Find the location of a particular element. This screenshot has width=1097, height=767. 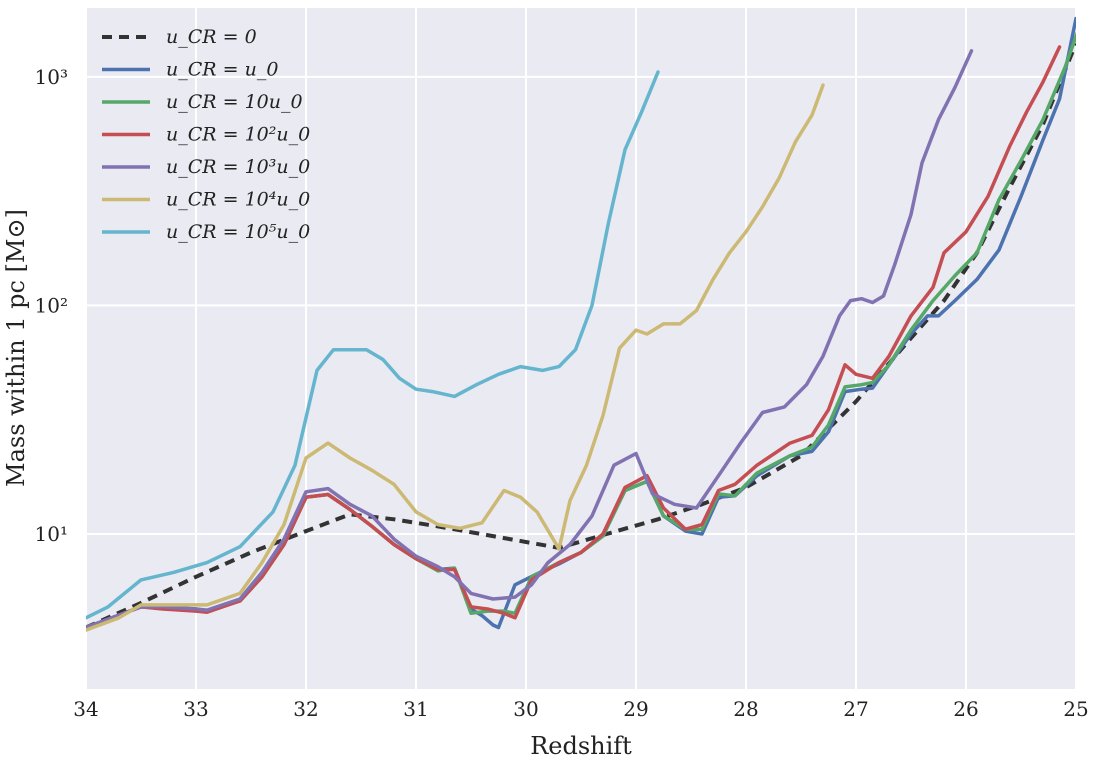

legend-label-2: u_CR = 10u_0 is located at coordinates (234, 102).